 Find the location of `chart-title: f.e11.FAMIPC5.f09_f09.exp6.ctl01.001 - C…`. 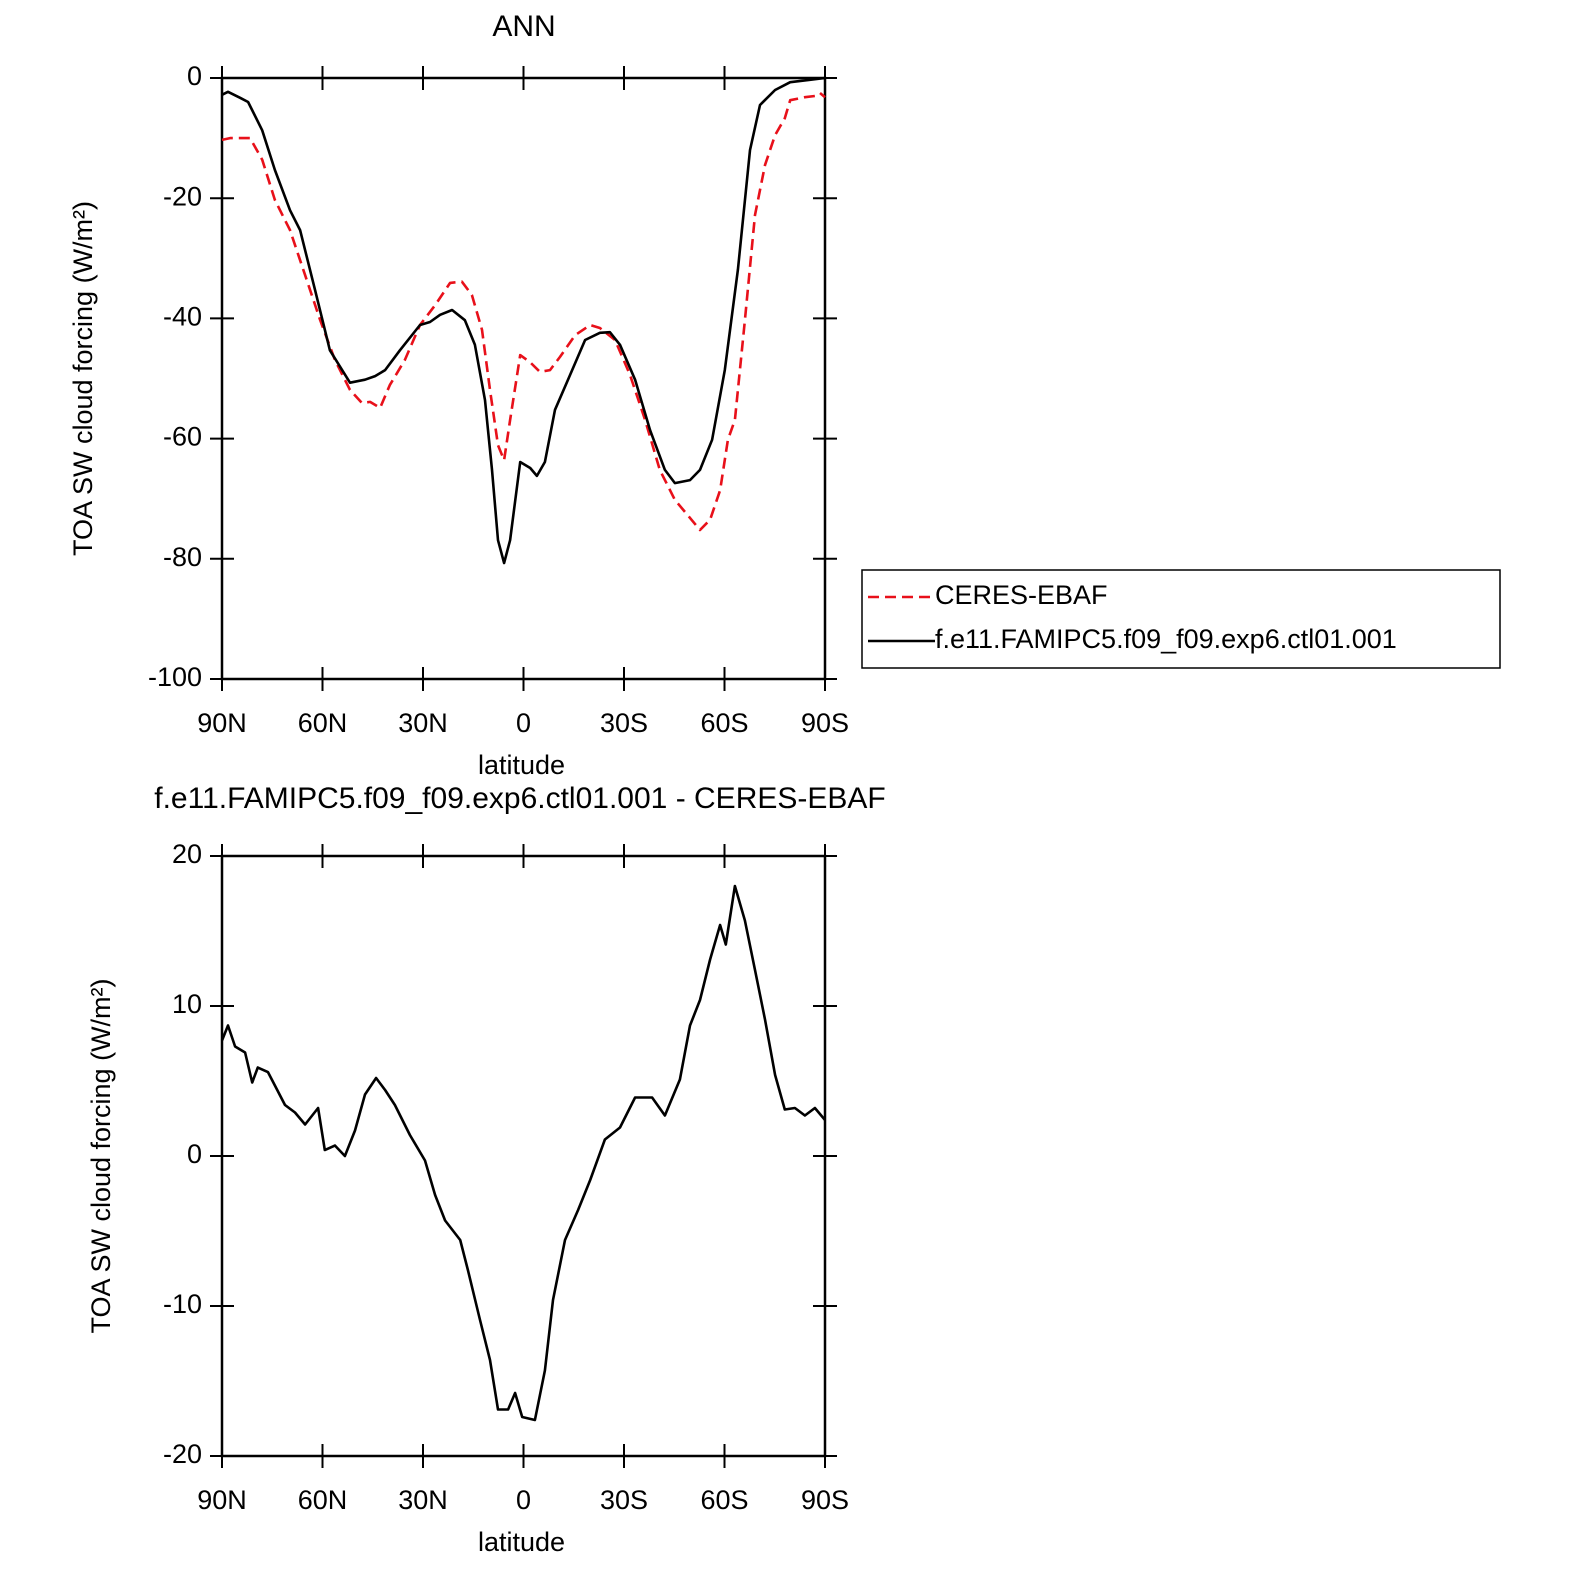

chart-title: f.e11.FAMIPC5.f09_f09.exp6.ctl01.001 - C… is located at coordinates (519, 798).